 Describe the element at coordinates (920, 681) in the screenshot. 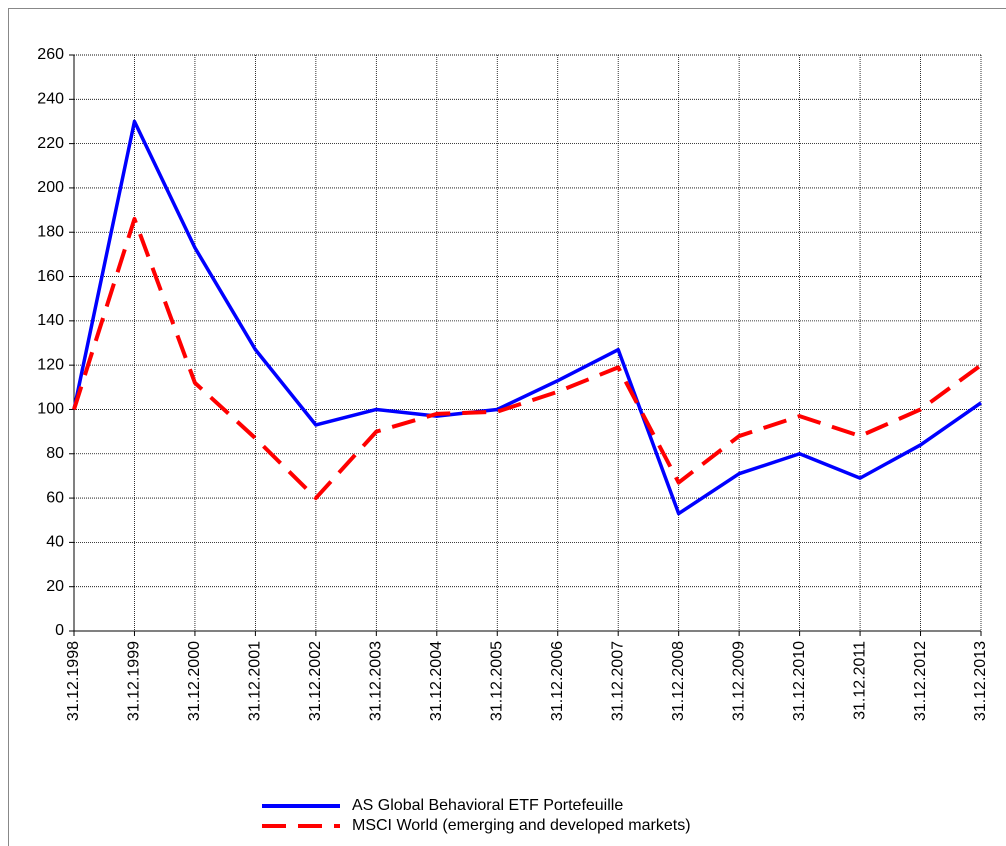

I see `x-tick-label: 31.12.2012` at that location.